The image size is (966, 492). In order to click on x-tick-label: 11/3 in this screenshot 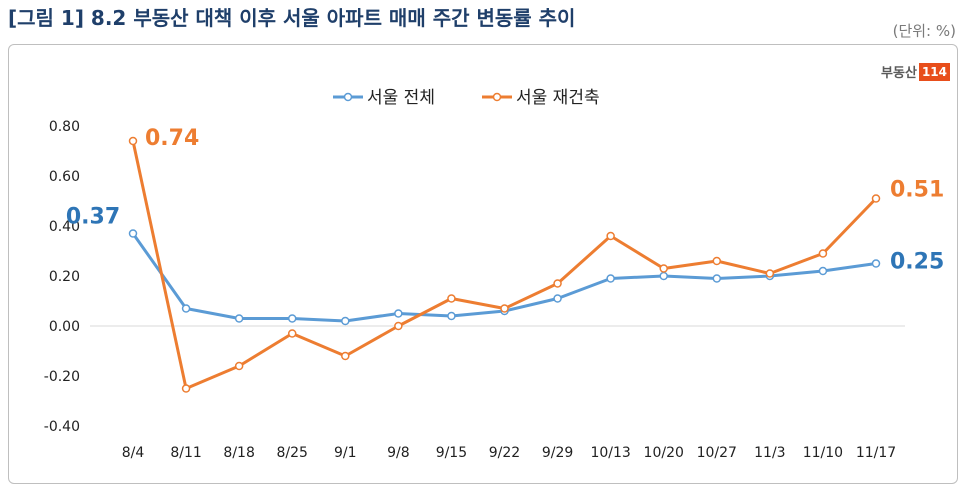, I will do `click(769, 453)`.